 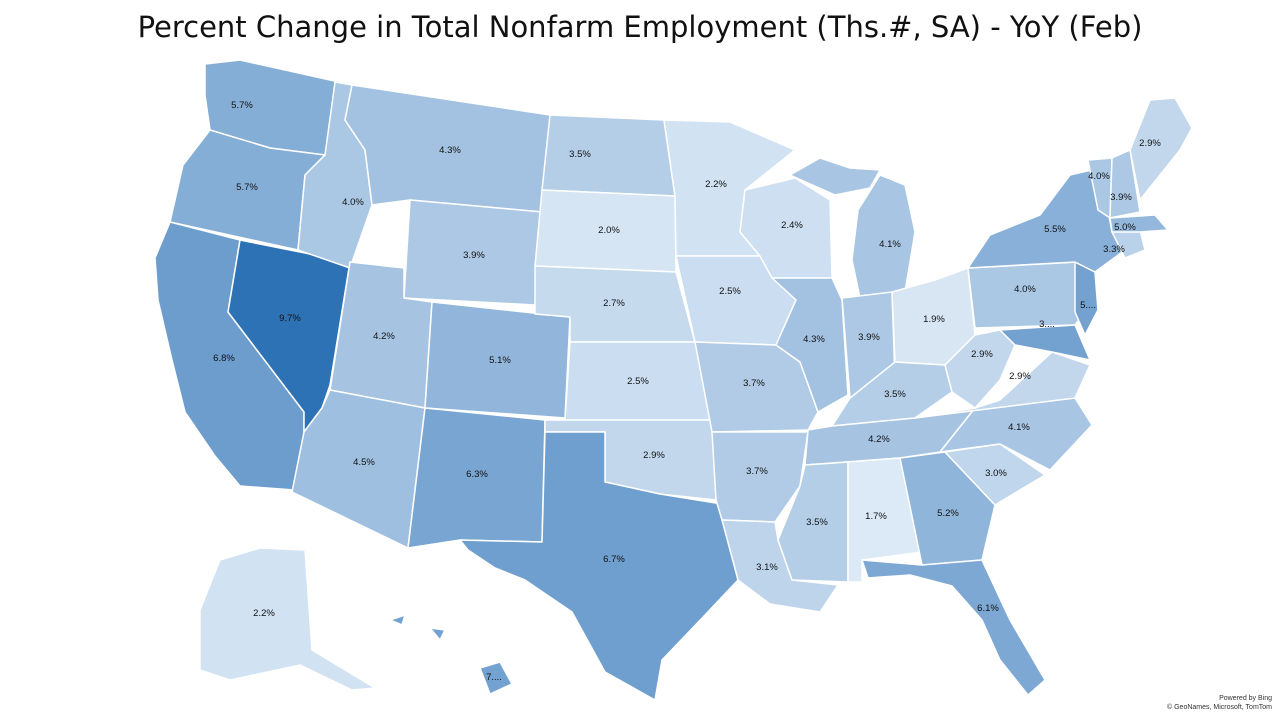 What do you see at coordinates (1125, 227) in the screenshot?
I see `state-label-ma: 5.0%` at bounding box center [1125, 227].